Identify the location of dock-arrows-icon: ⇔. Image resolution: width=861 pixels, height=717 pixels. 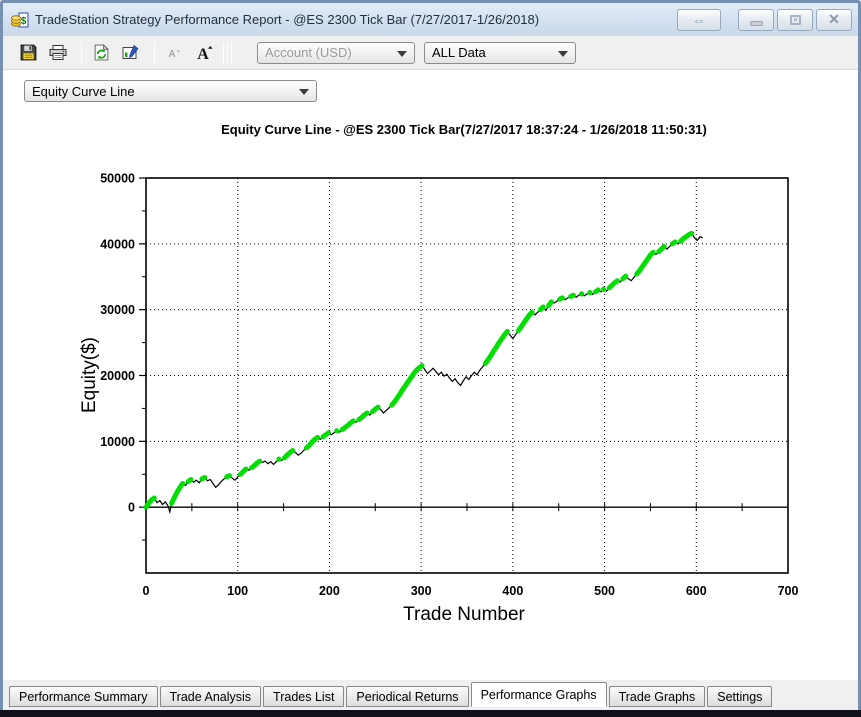
(699, 19).